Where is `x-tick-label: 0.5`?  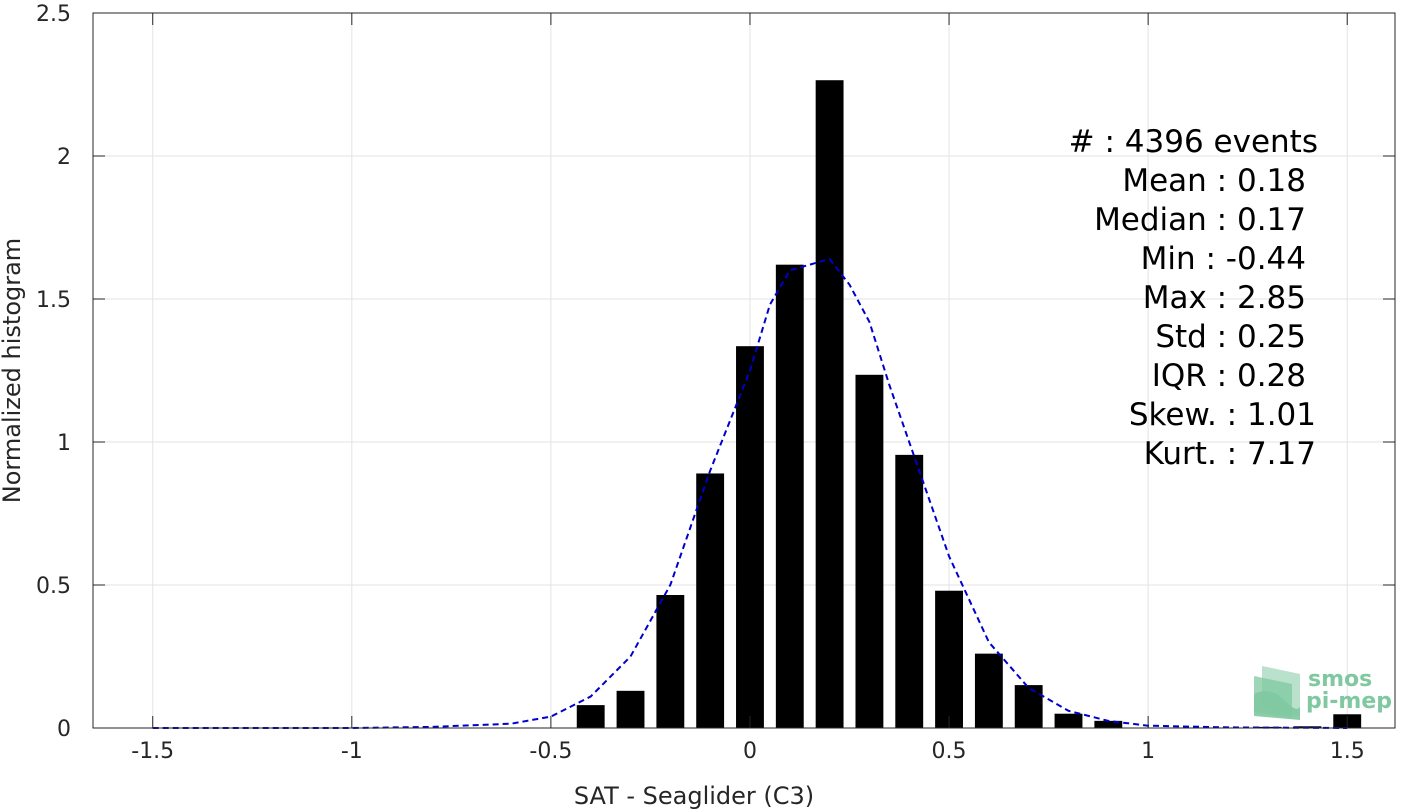
x-tick-label: 0.5 is located at coordinates (949, 751).